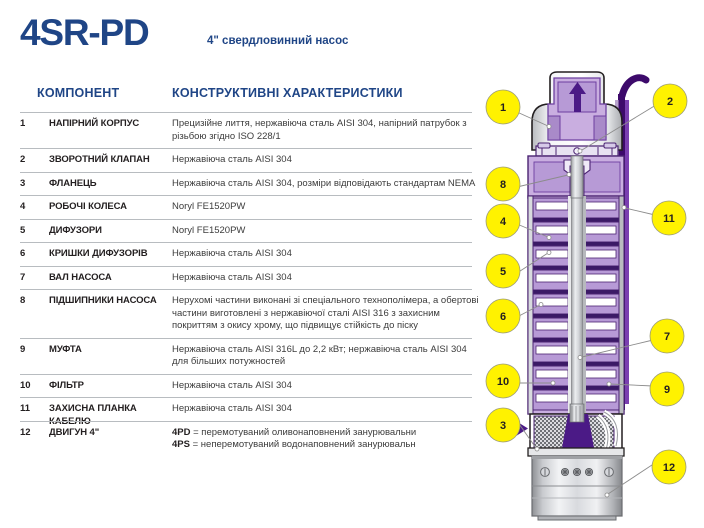 This screenshot has height=528, width=704. Describe the element at coordinates (23, 183) in the screenshot. I see `row-number: 3` at that location.